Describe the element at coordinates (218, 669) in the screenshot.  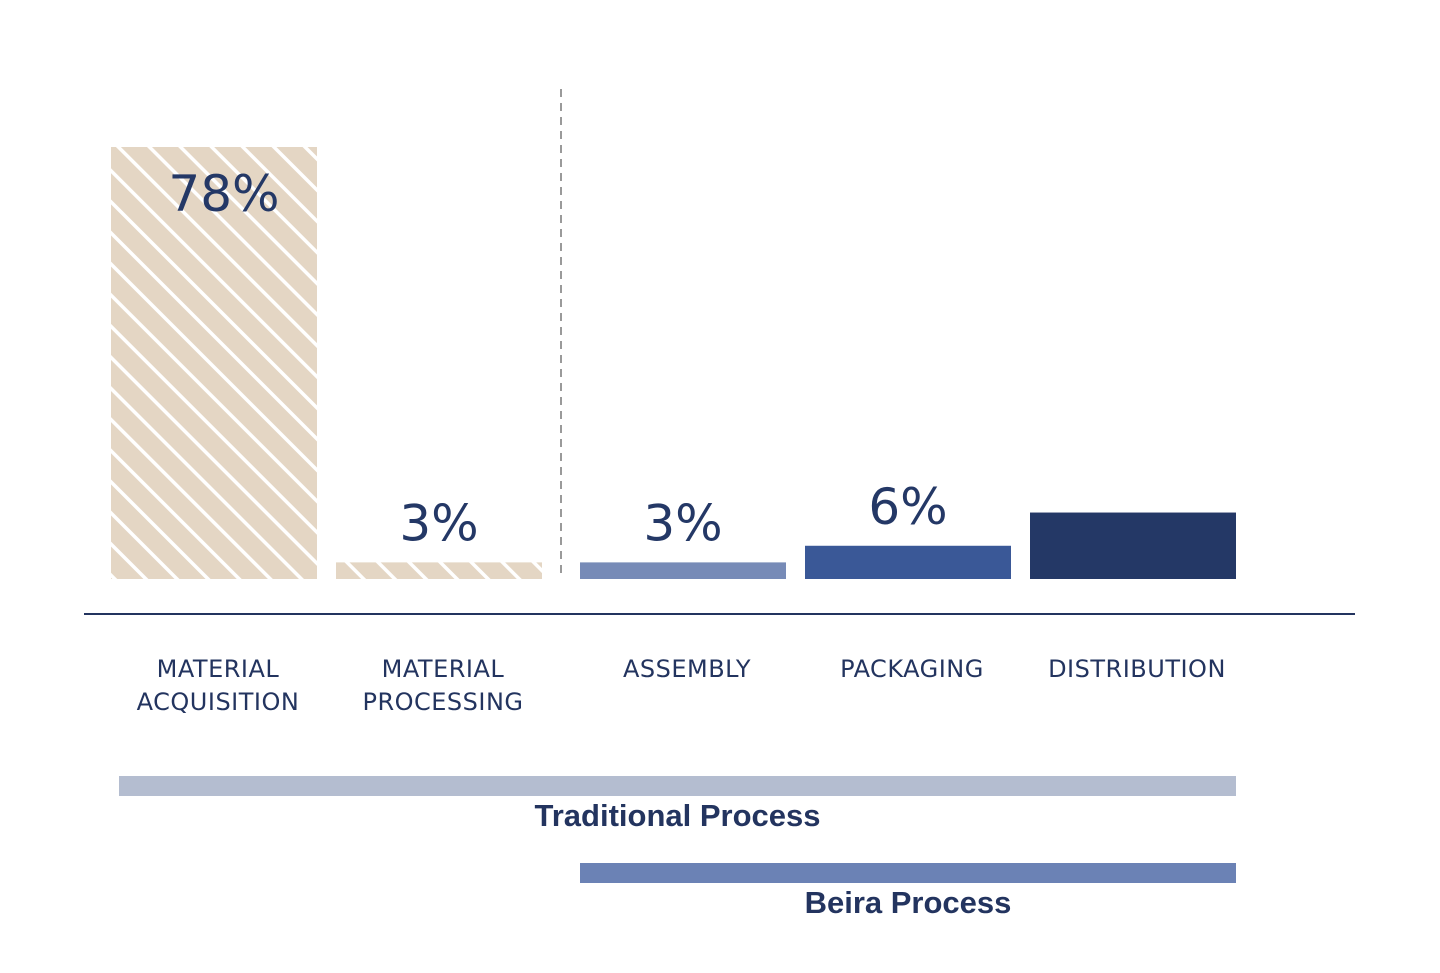
I see `category-label-0-0: MATERIAL` at that location.